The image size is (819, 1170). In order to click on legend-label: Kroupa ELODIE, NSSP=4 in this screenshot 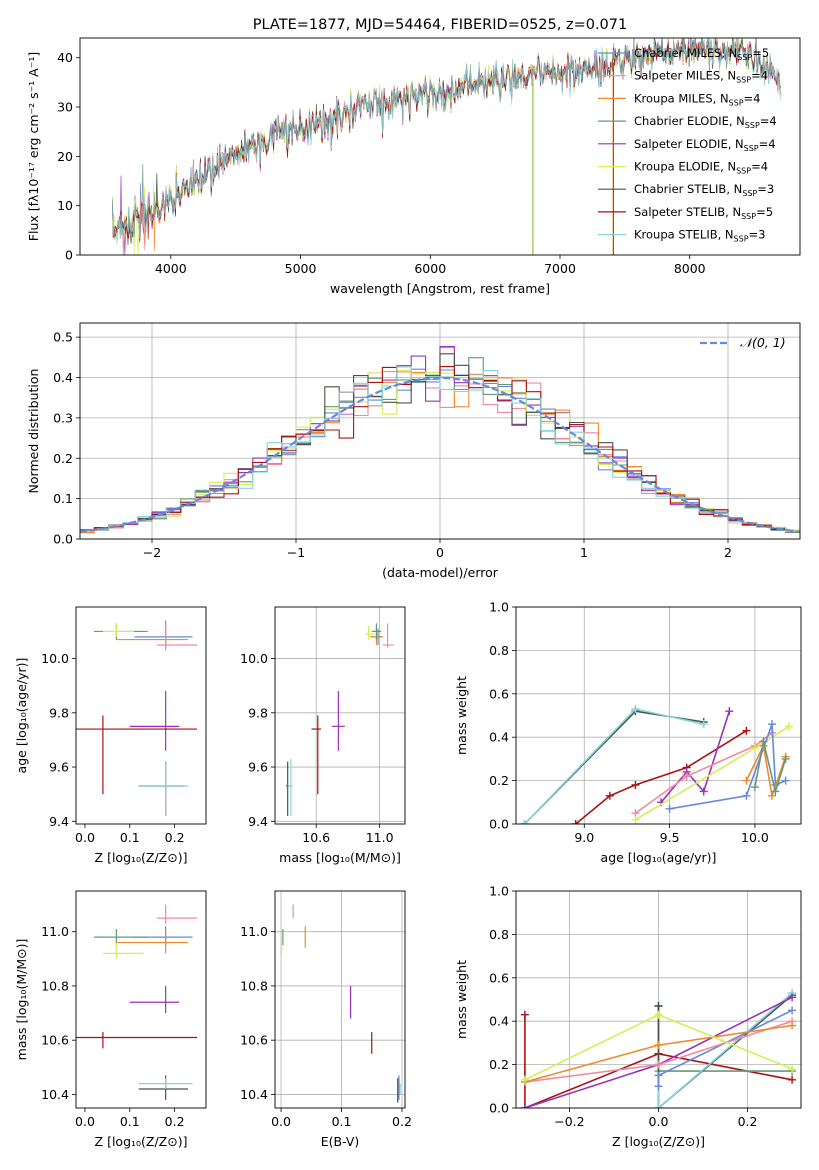, I will do `click(701, 168)`.